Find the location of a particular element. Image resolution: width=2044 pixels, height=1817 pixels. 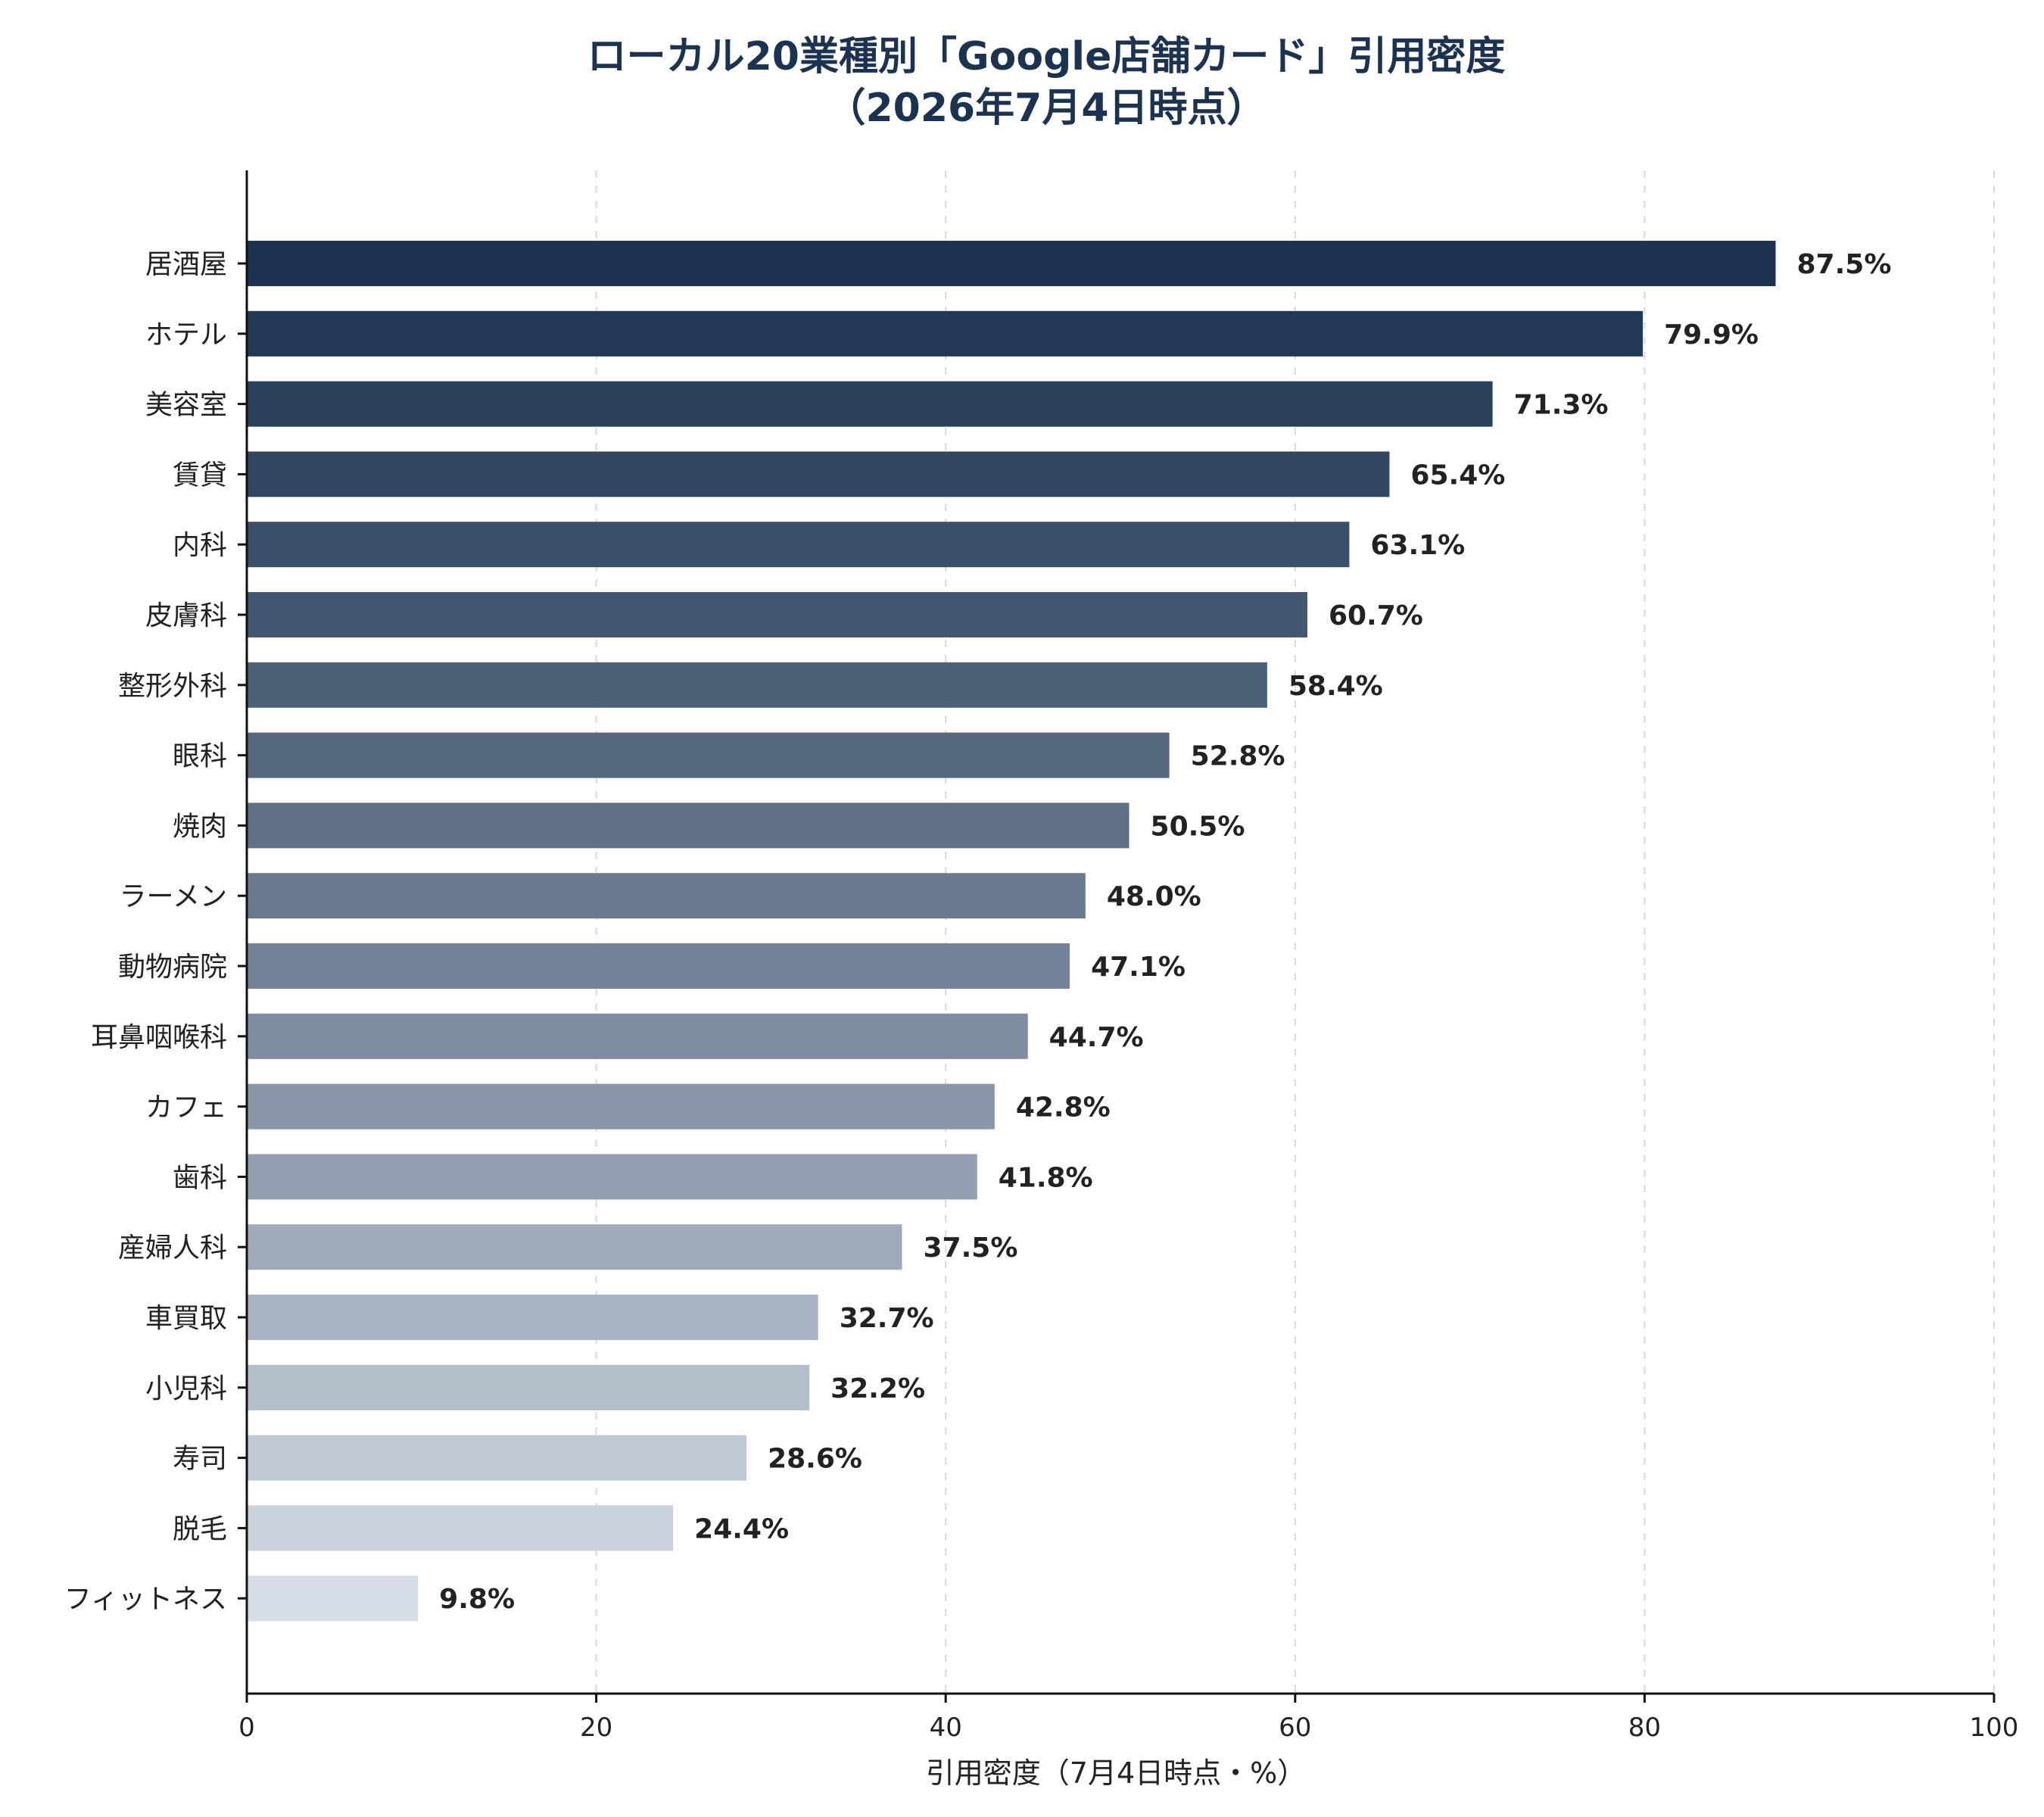

value-label-11: 44.7% is located at coordinates (1096, 1037).